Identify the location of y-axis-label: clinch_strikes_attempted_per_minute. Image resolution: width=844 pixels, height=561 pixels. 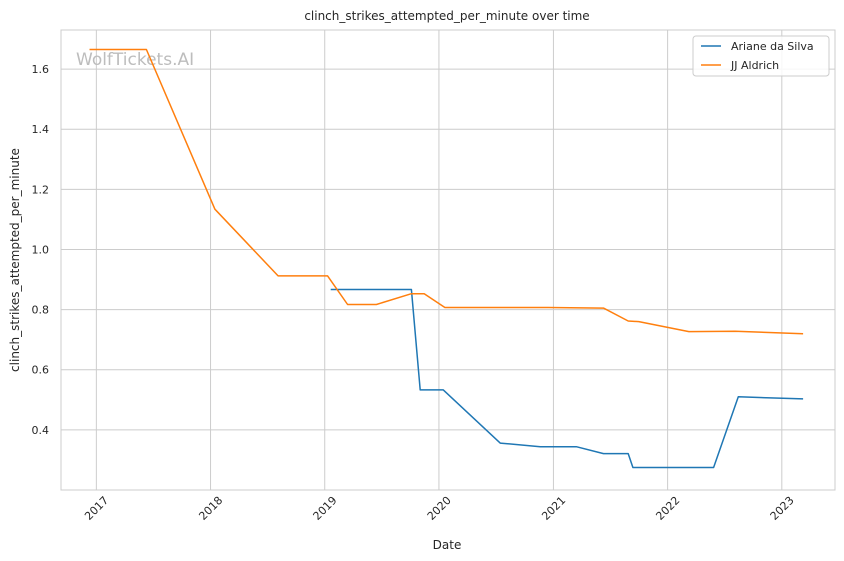
(15, 260).